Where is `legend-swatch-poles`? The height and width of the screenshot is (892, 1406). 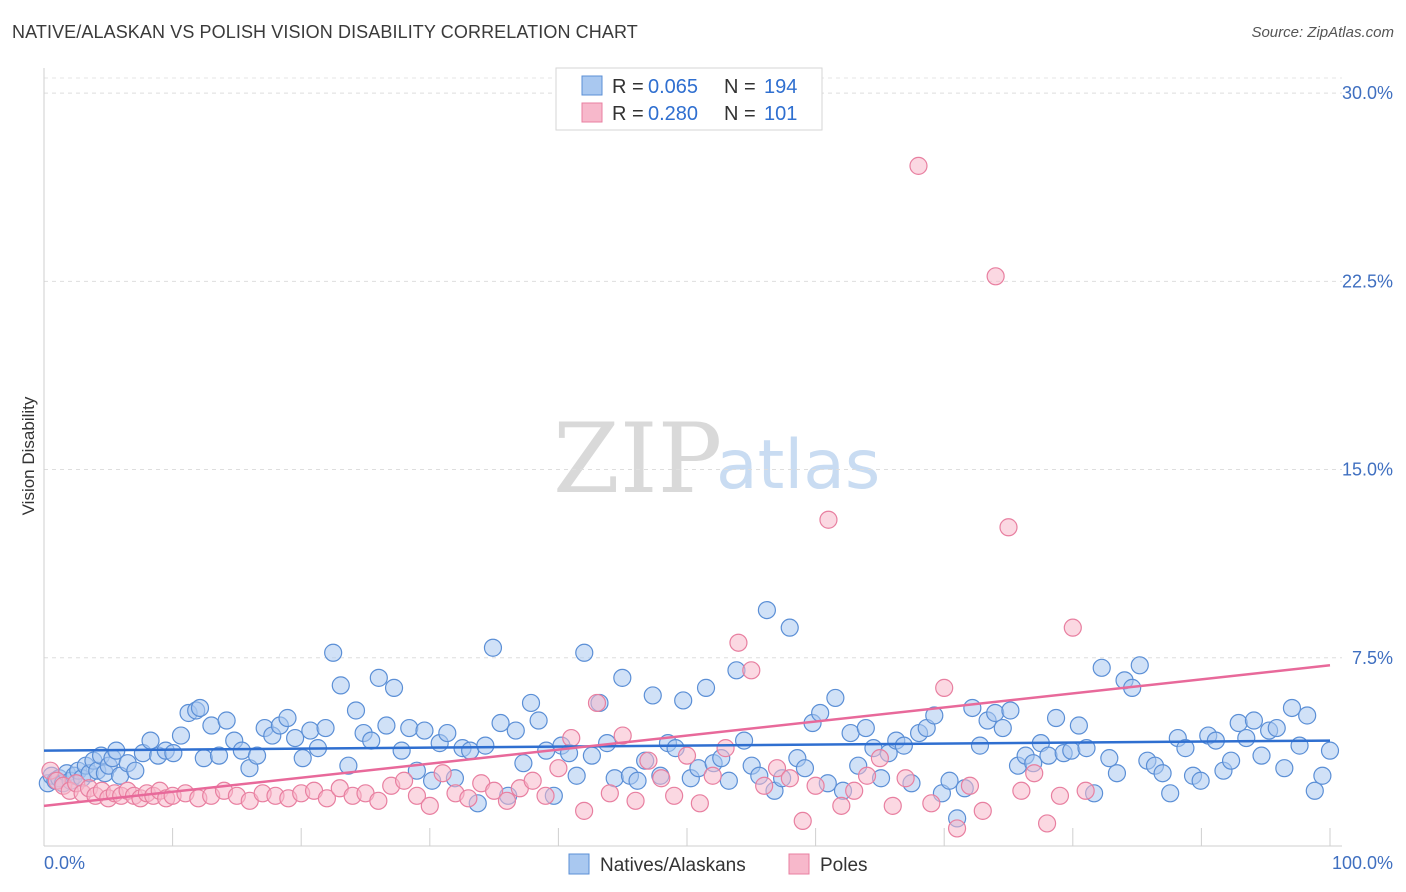
legend-swatch-poles is located at coordinates (592, 112).